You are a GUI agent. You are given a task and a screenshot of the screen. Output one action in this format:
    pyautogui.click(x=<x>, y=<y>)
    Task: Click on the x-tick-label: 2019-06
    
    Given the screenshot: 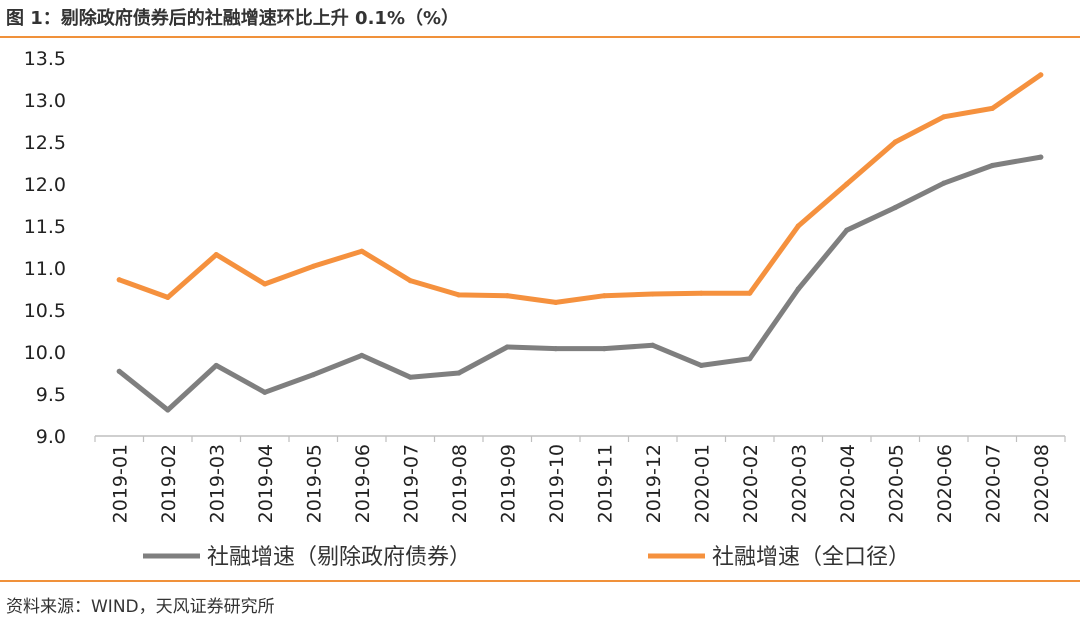 What is the action you would take?
    pyautogui.click(x=363, y=483)
    